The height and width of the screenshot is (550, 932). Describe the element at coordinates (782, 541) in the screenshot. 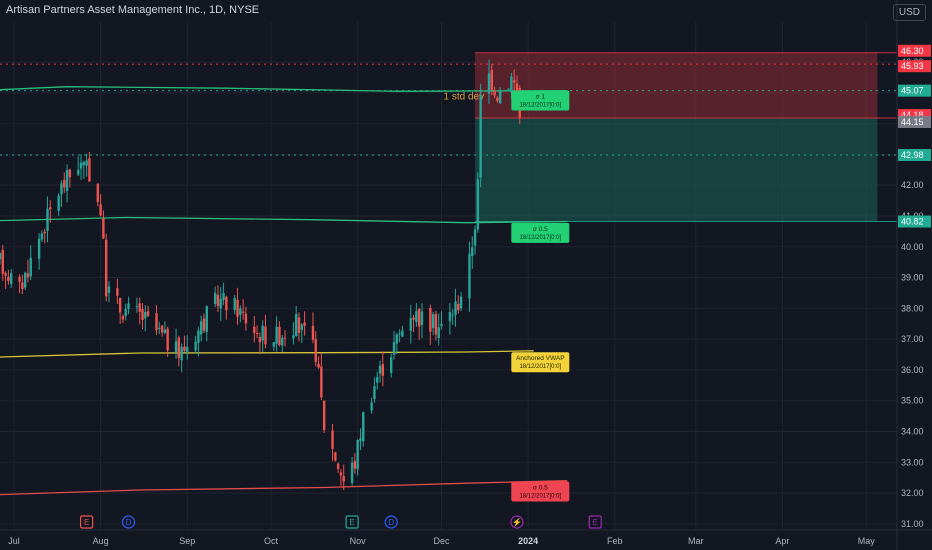

I see `time-tick-label: Apr` at that location.